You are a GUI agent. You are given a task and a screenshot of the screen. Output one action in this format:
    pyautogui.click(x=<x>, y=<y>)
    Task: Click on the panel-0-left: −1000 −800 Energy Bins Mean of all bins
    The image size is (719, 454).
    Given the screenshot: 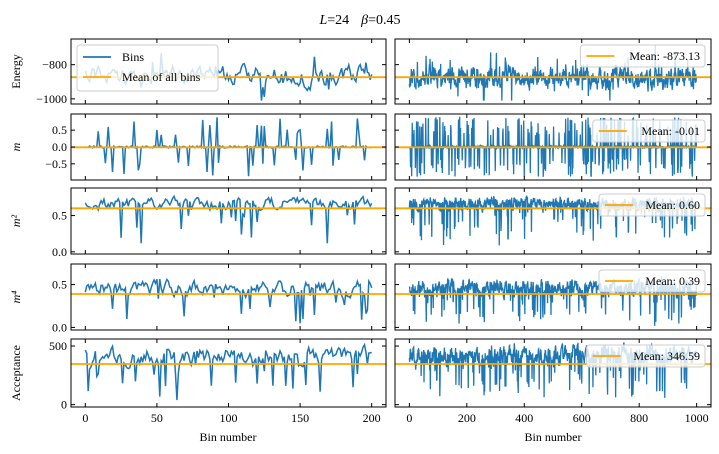 What is the action you would take?
    pyautogui.click(x=198, y=72)
    